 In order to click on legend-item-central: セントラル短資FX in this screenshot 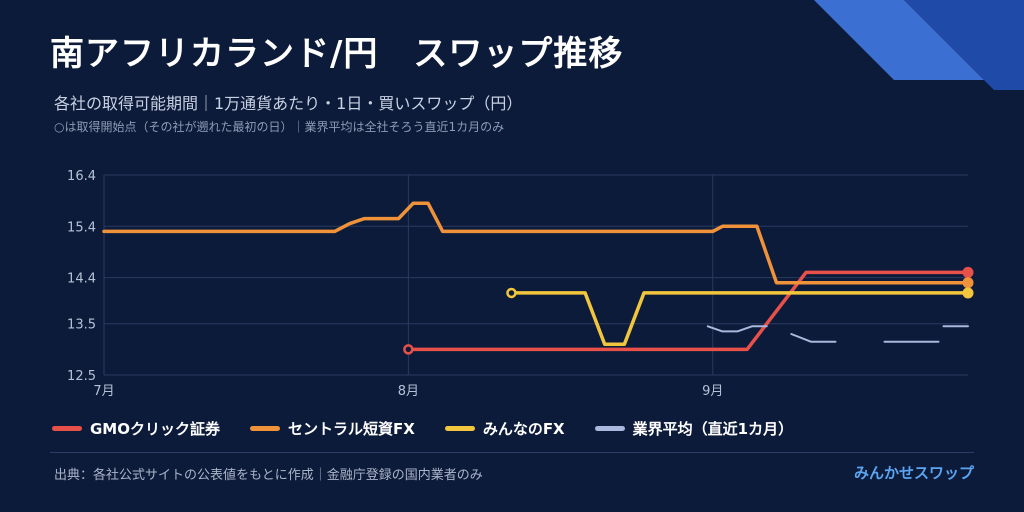, I will do `click(332, 428)`.